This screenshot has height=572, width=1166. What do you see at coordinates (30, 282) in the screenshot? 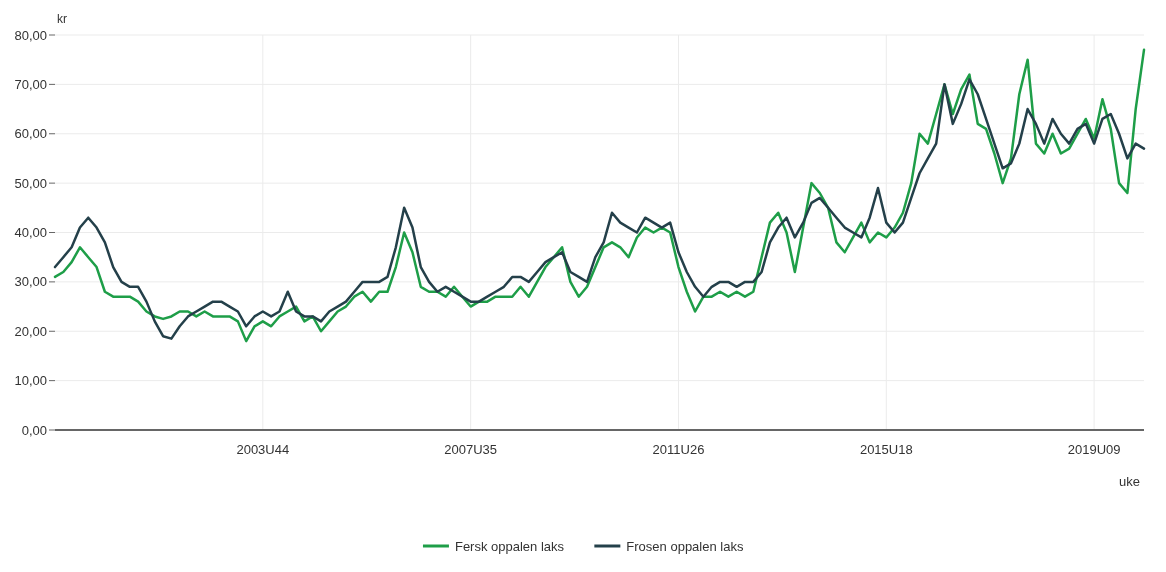
I see `y-tick-label: 30,00` at bounding box center [30, 282].